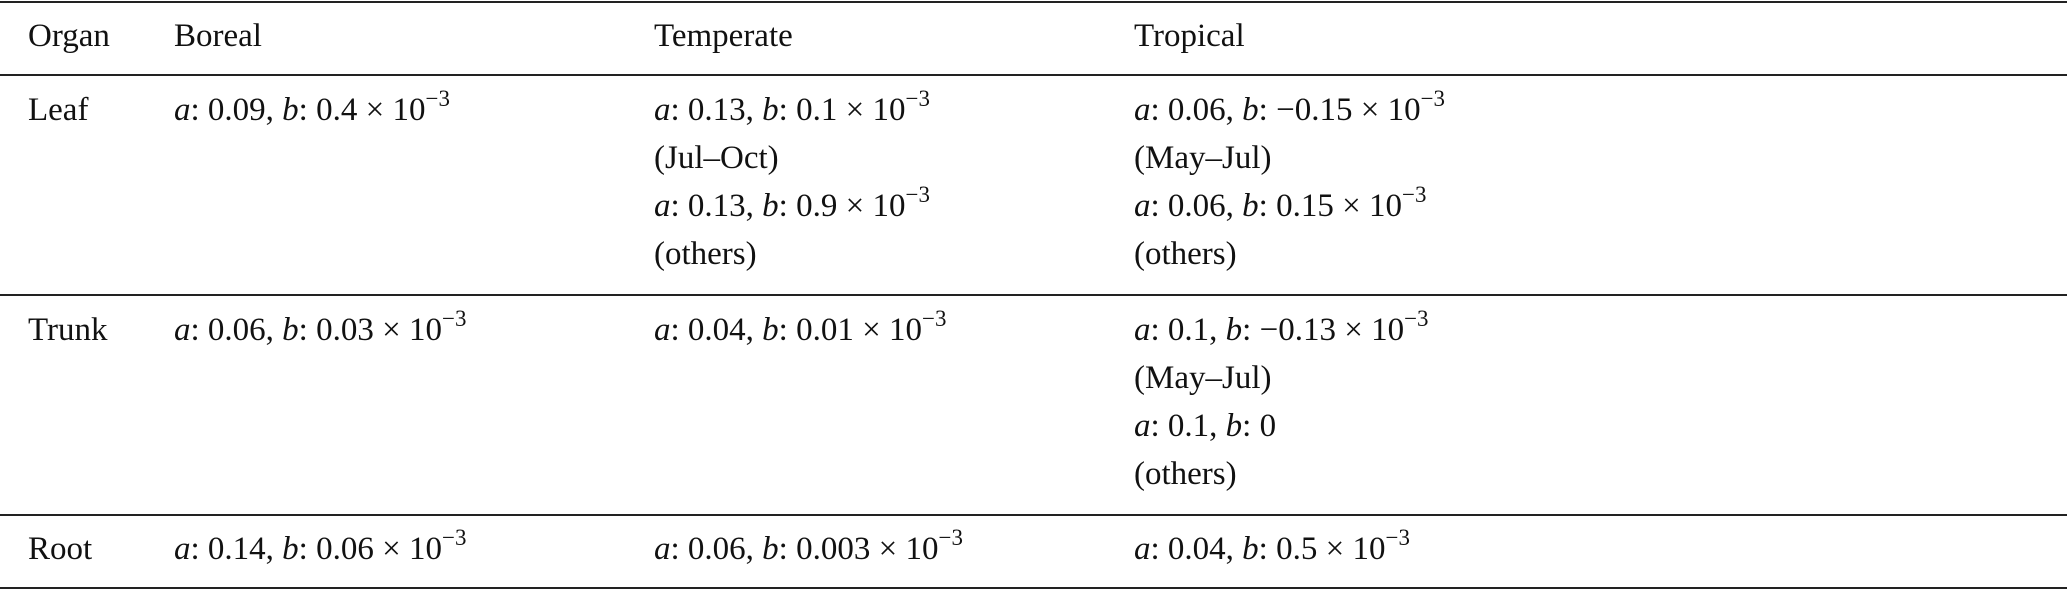 This screenshot has height=590, width=2067. I want to click on parameter-line: a: 0.13, b: 0.9 × 10−3, so click(792, 206).